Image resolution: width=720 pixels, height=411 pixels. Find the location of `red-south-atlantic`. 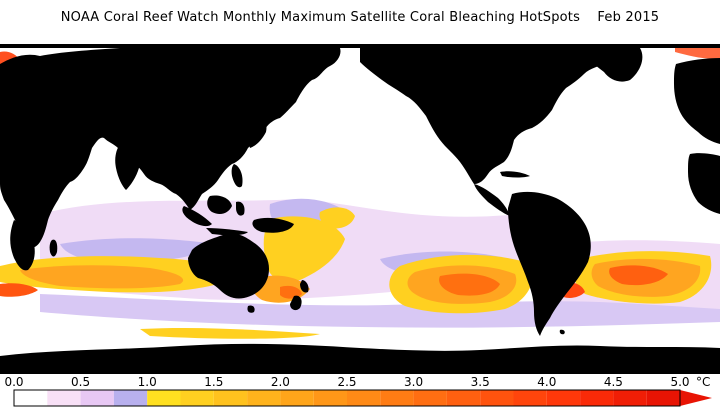

red-south-atlantic is located at coordinates (638, 275).